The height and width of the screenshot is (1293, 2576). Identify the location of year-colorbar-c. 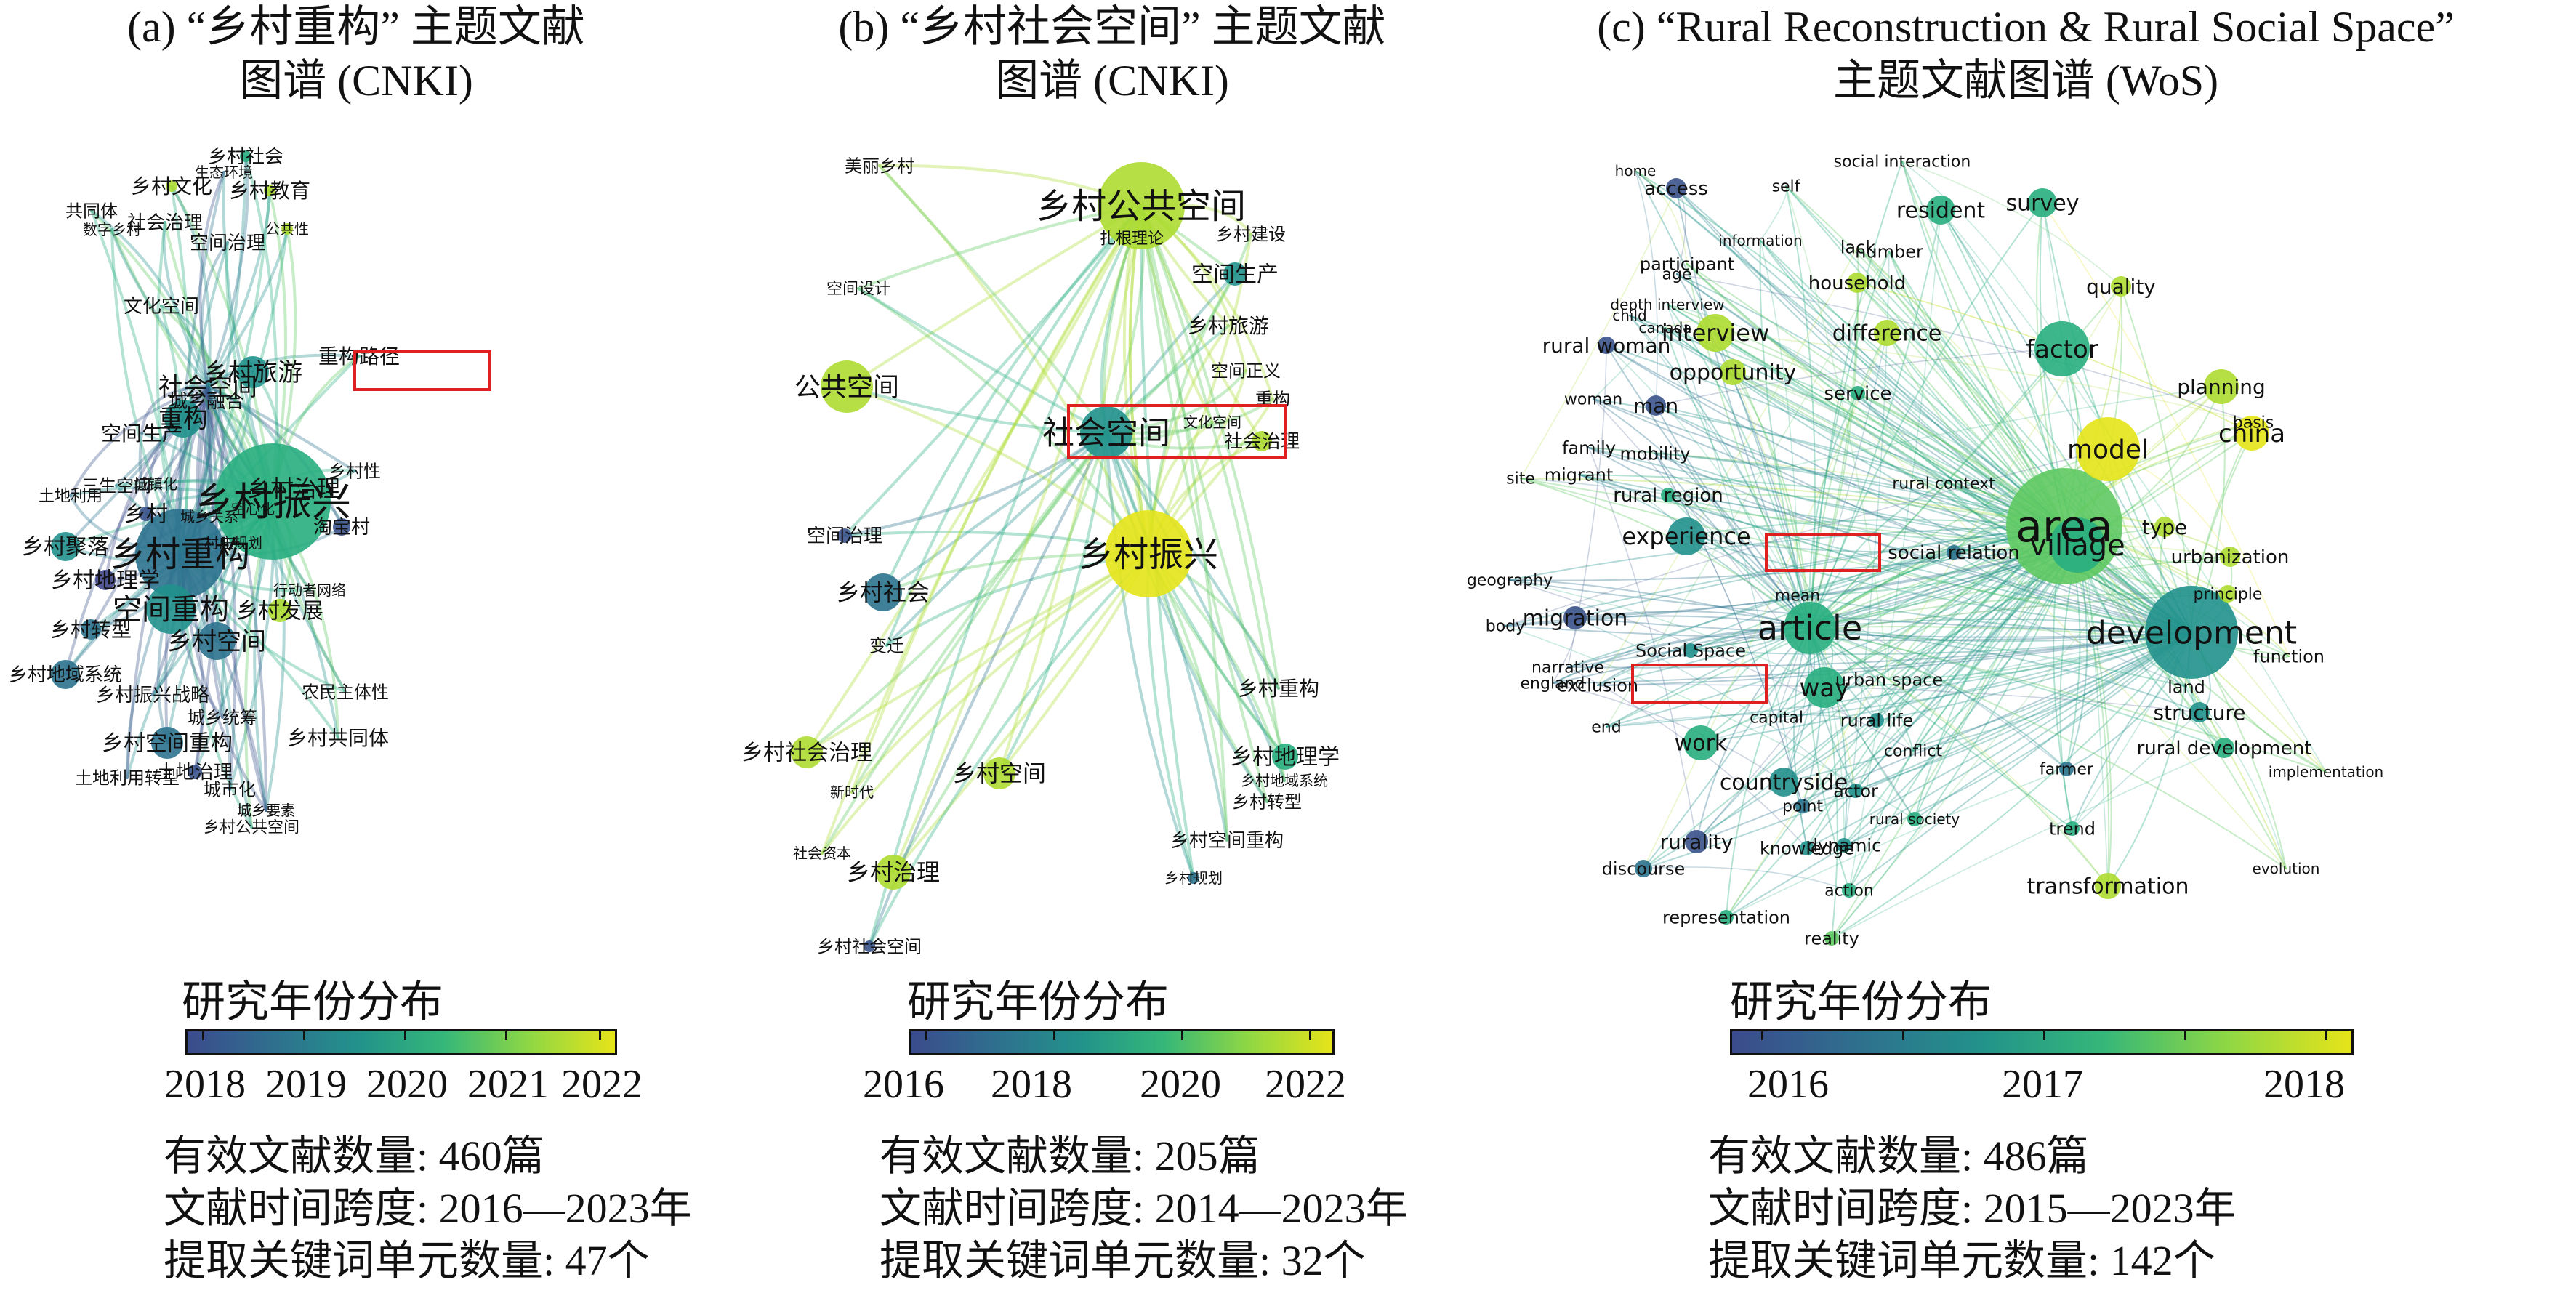
(2042, 1042).